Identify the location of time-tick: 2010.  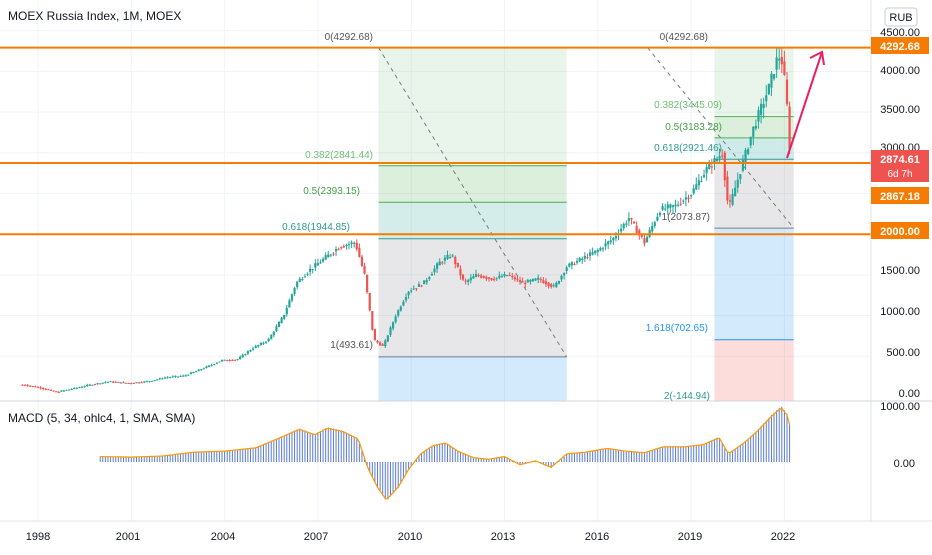
(410, 537).